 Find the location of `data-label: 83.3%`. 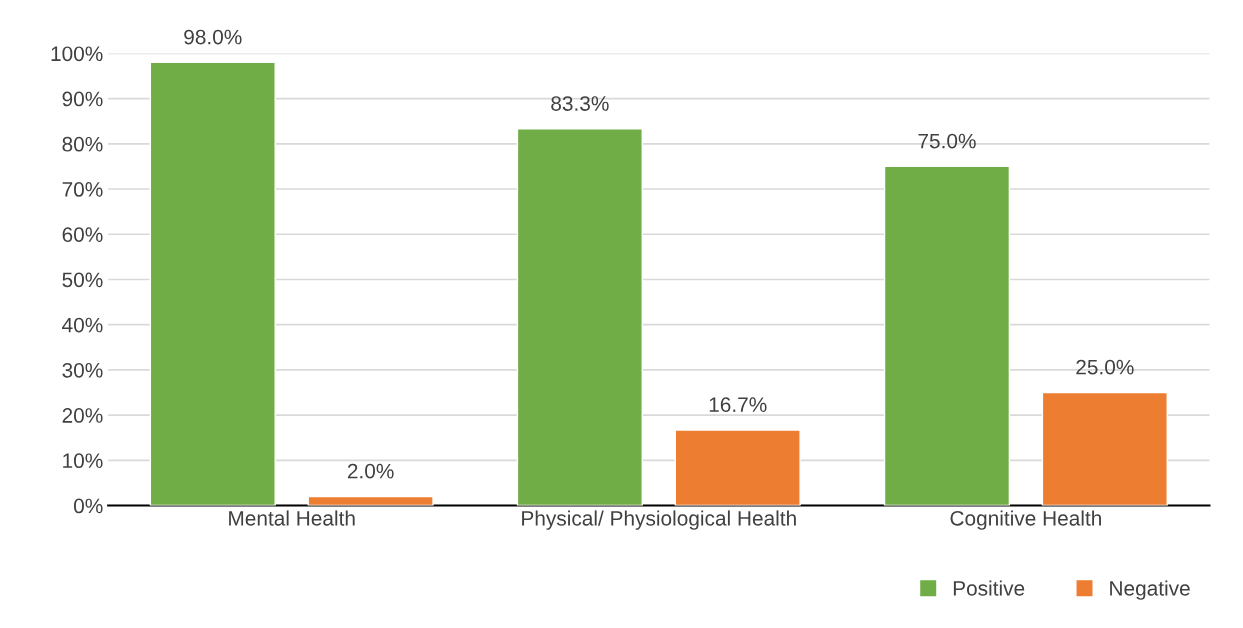

data-label: 83.3% is located at coordinates (580, 103).